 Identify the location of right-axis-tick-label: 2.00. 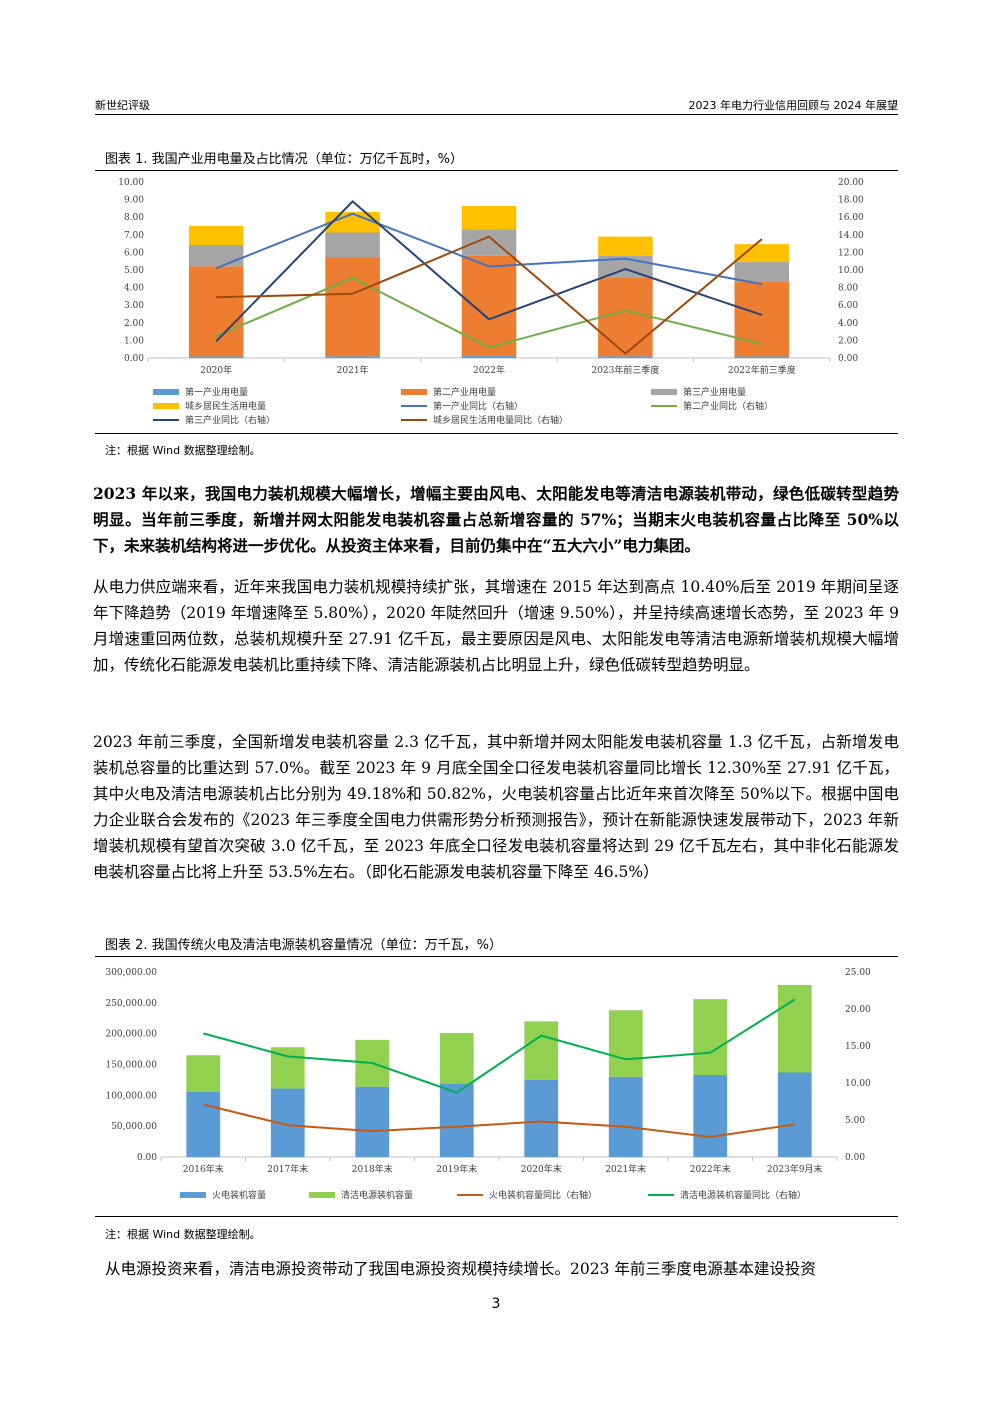
(848, 341).